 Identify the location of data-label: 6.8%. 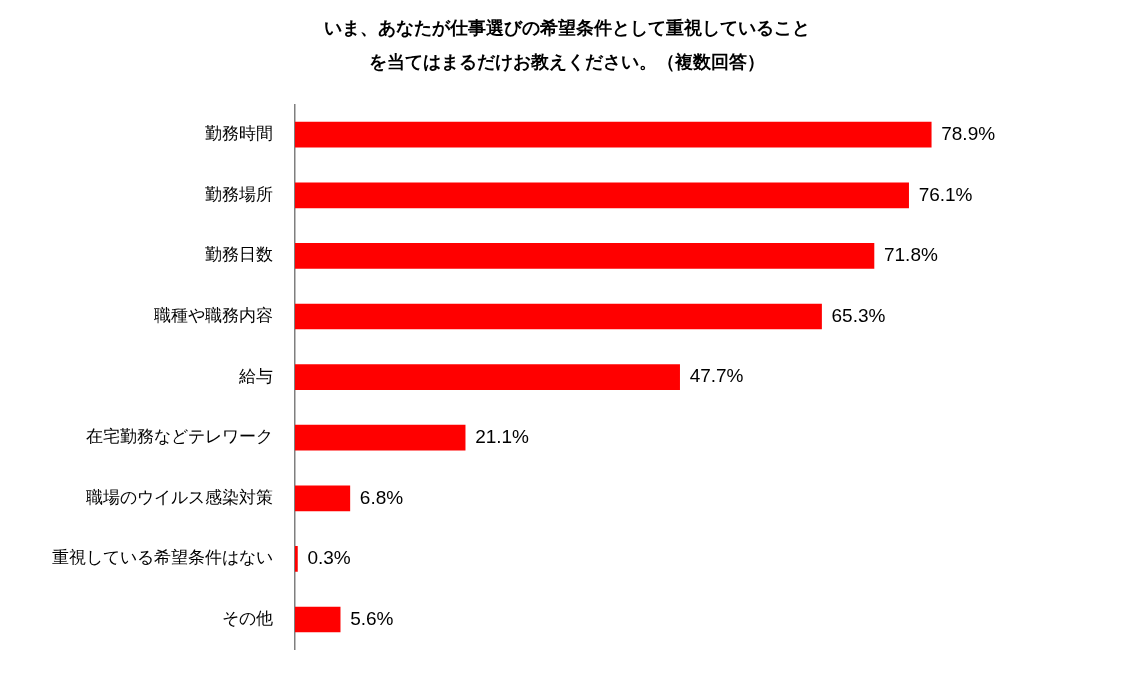
(381, 497).